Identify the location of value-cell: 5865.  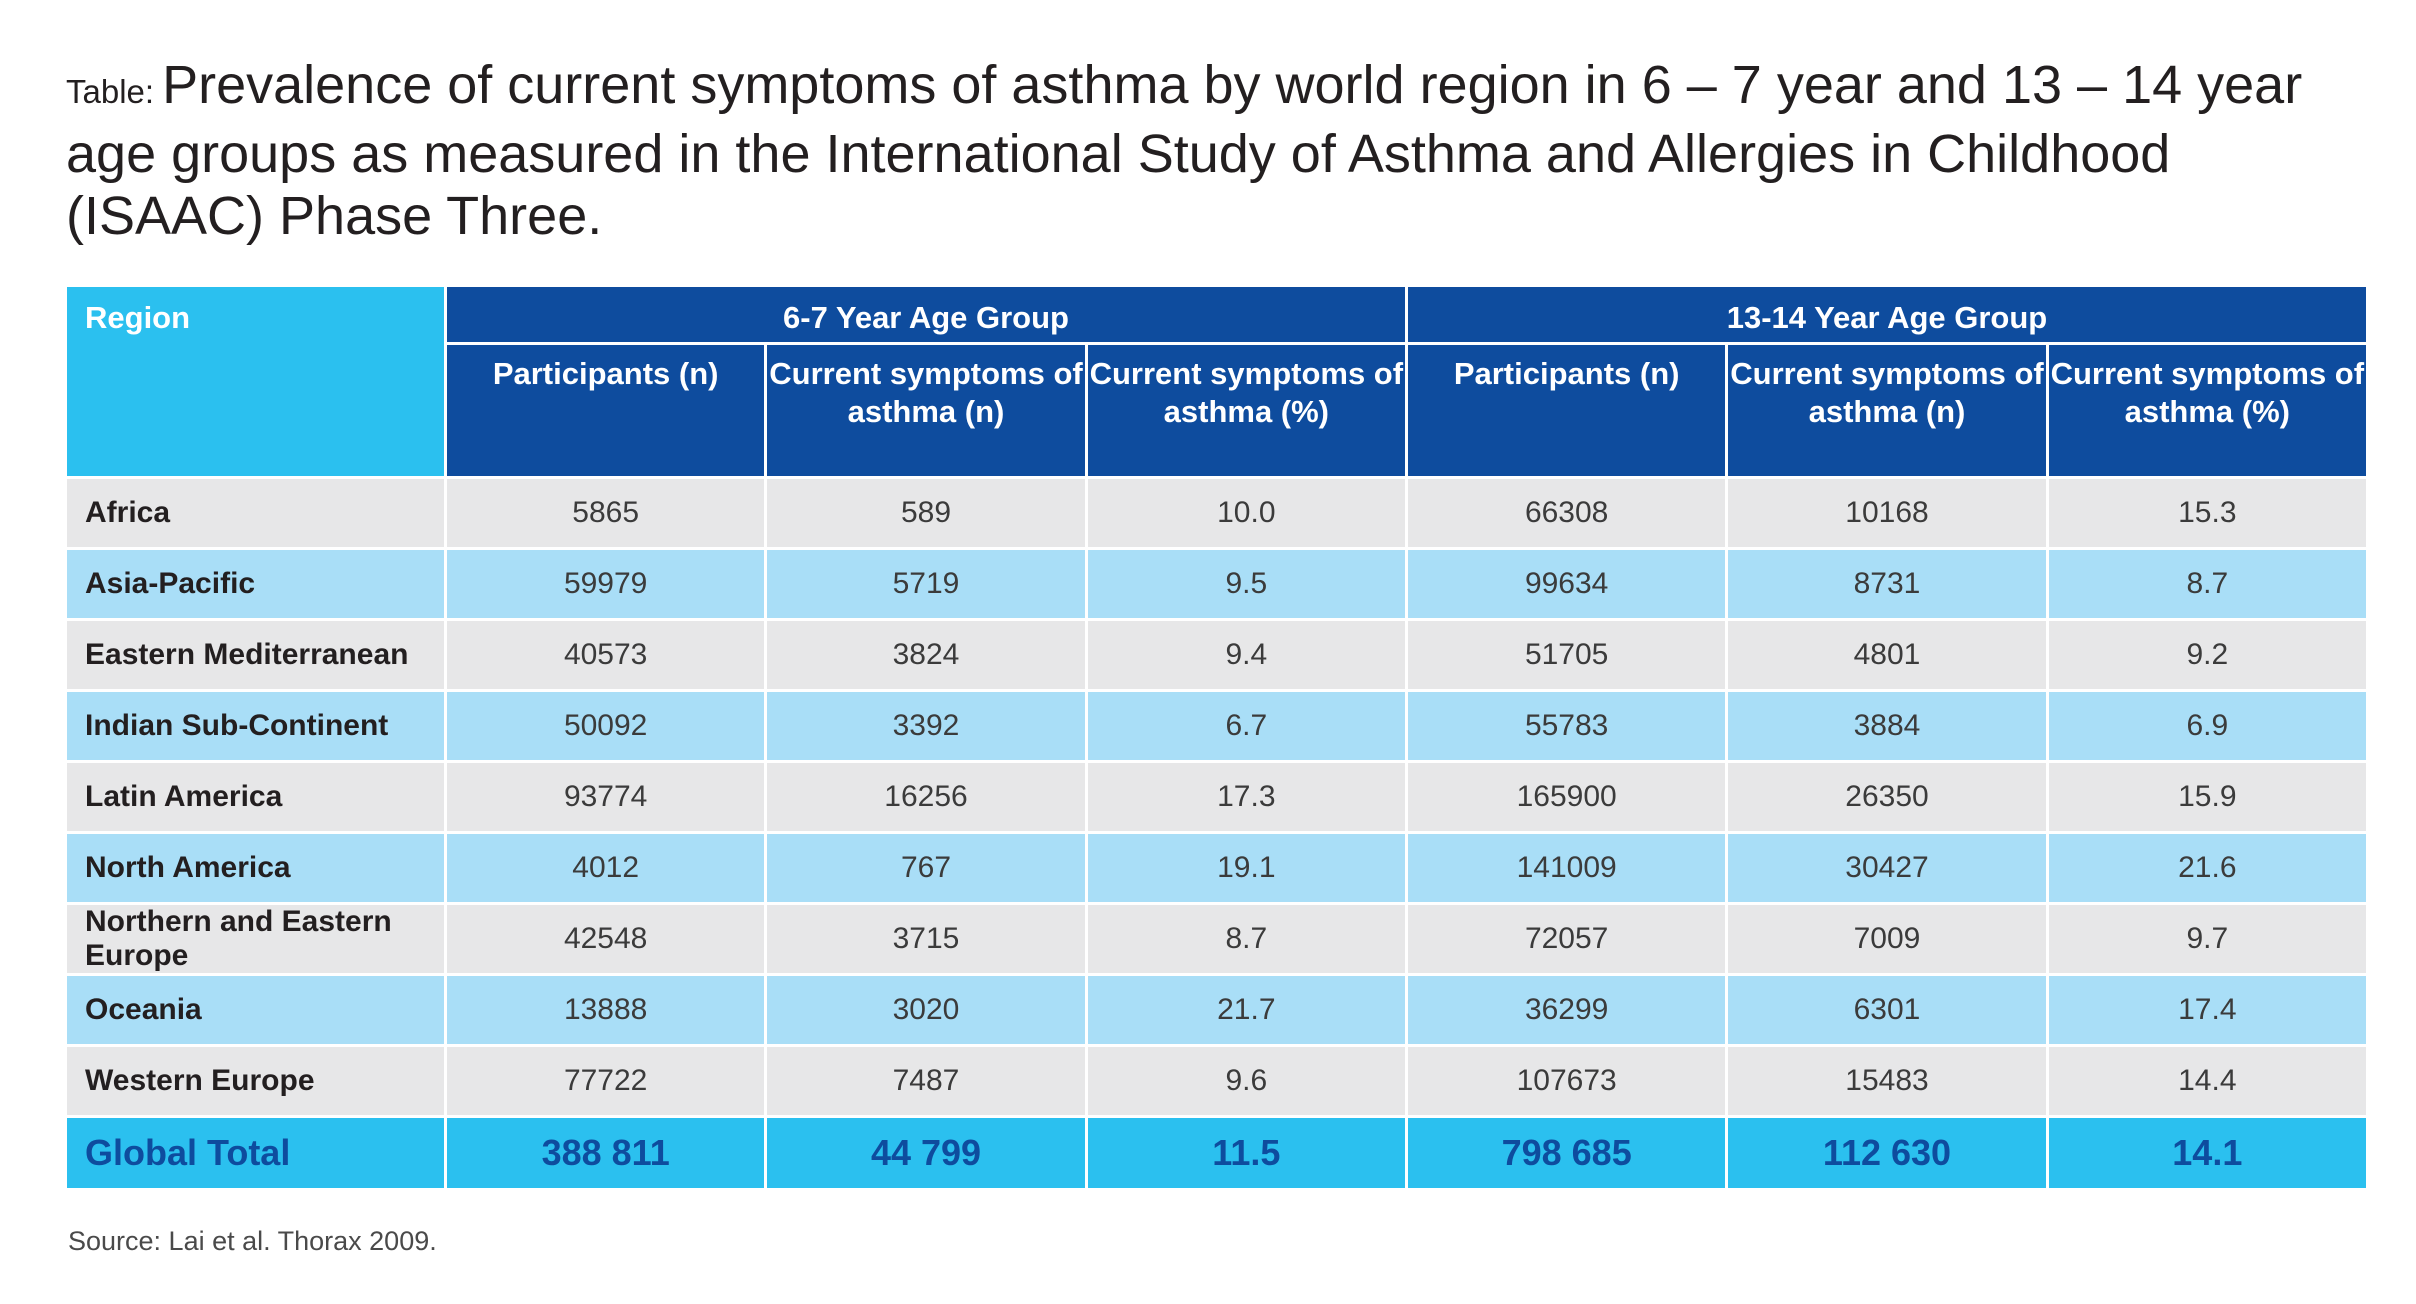
(605, 513).